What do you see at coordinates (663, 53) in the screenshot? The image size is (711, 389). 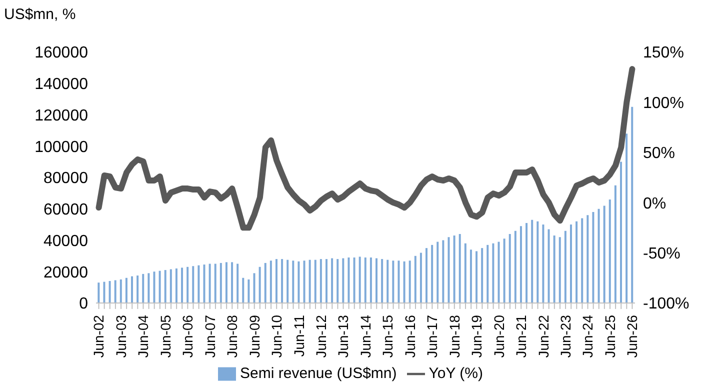 I see `y2-tick-label: 150%` at bounding box center [663, 53].